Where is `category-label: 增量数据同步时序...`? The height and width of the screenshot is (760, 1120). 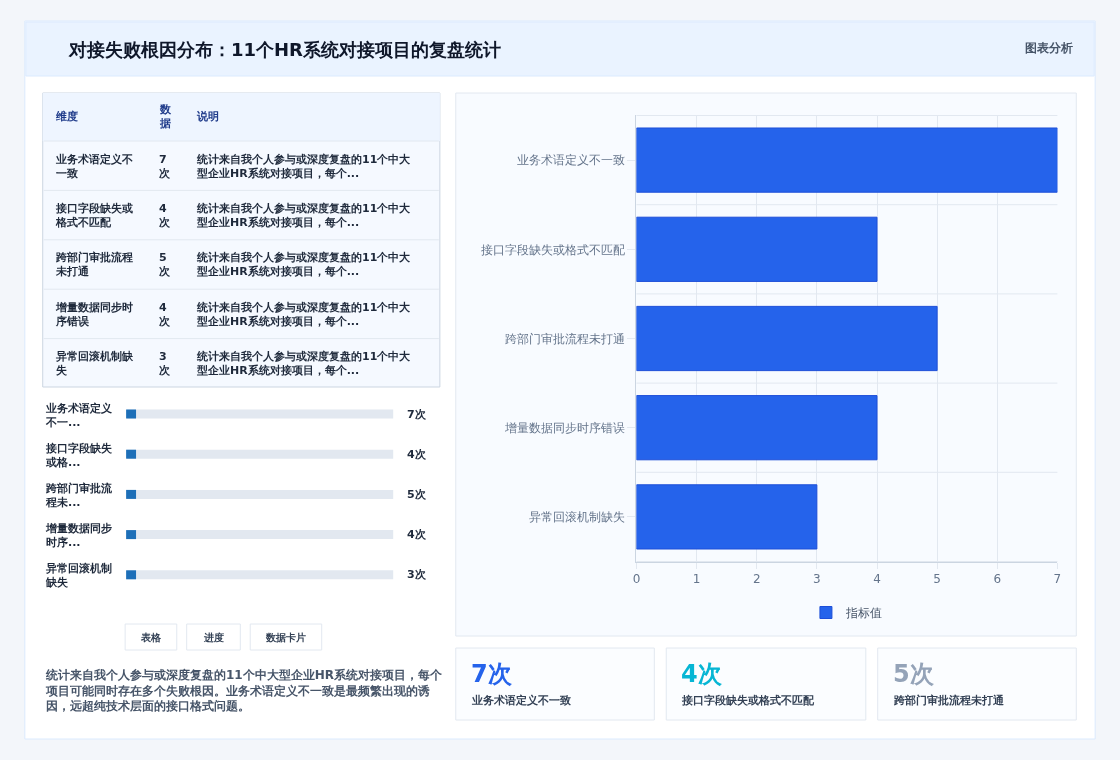
category-label: 增量数据同步时序... is located at coordinates (78, 536).